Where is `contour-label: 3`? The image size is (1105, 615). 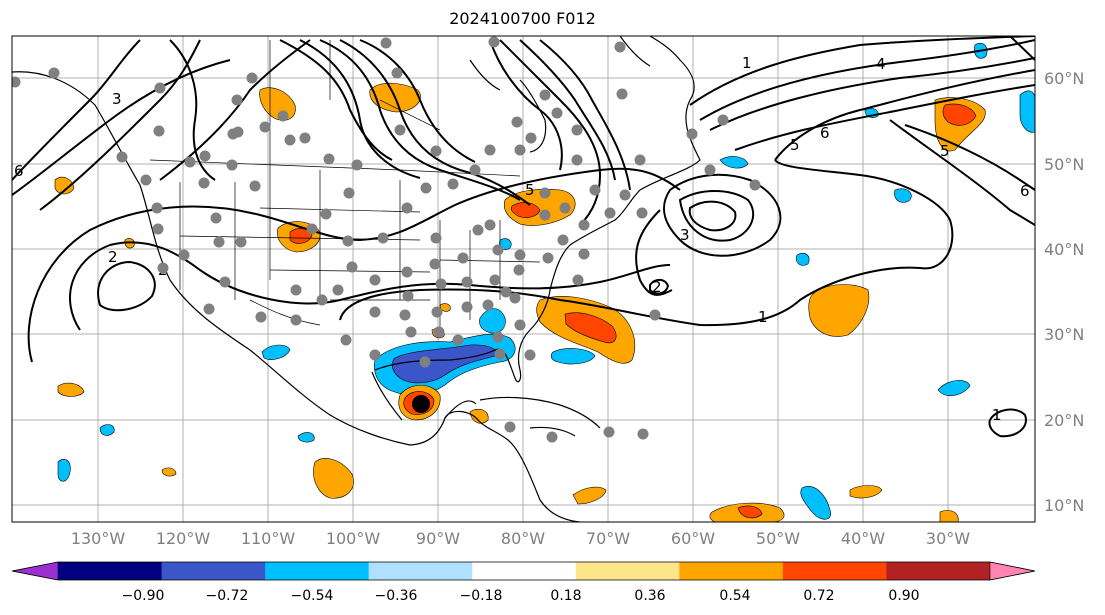
contour-label: 3 is located at coordinates (685, 235).